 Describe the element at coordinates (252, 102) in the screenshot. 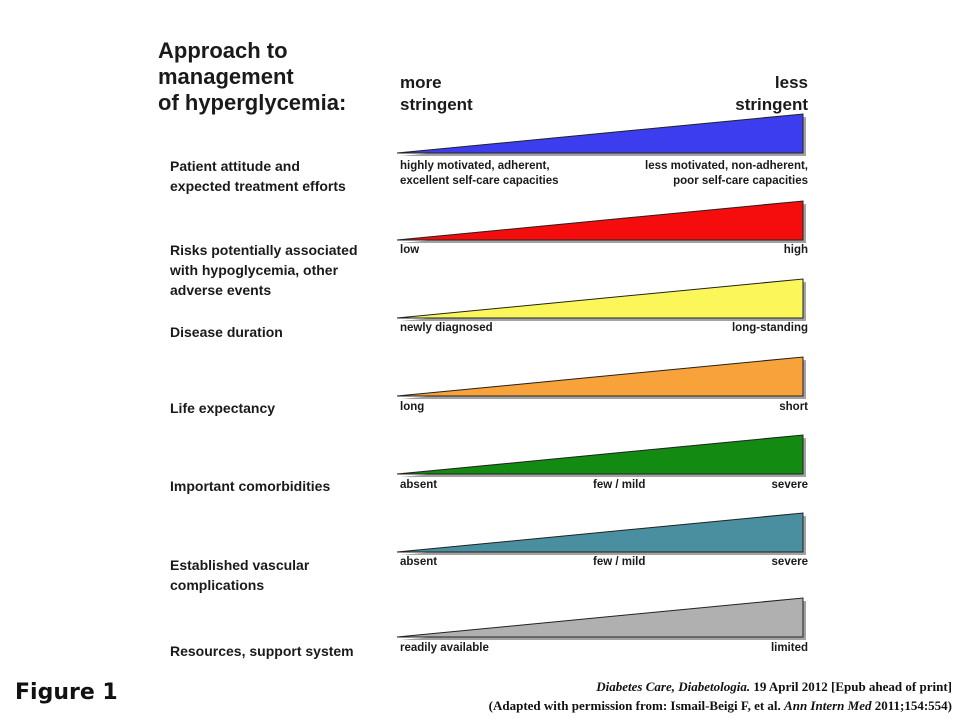

I see `title-line-2: of hyperglycemia:` at that location.